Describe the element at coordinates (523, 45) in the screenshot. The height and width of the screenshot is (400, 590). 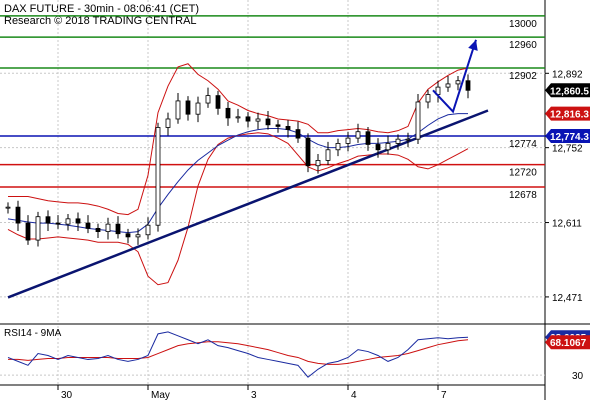
I see `level-label-12960: 12960` at that location.